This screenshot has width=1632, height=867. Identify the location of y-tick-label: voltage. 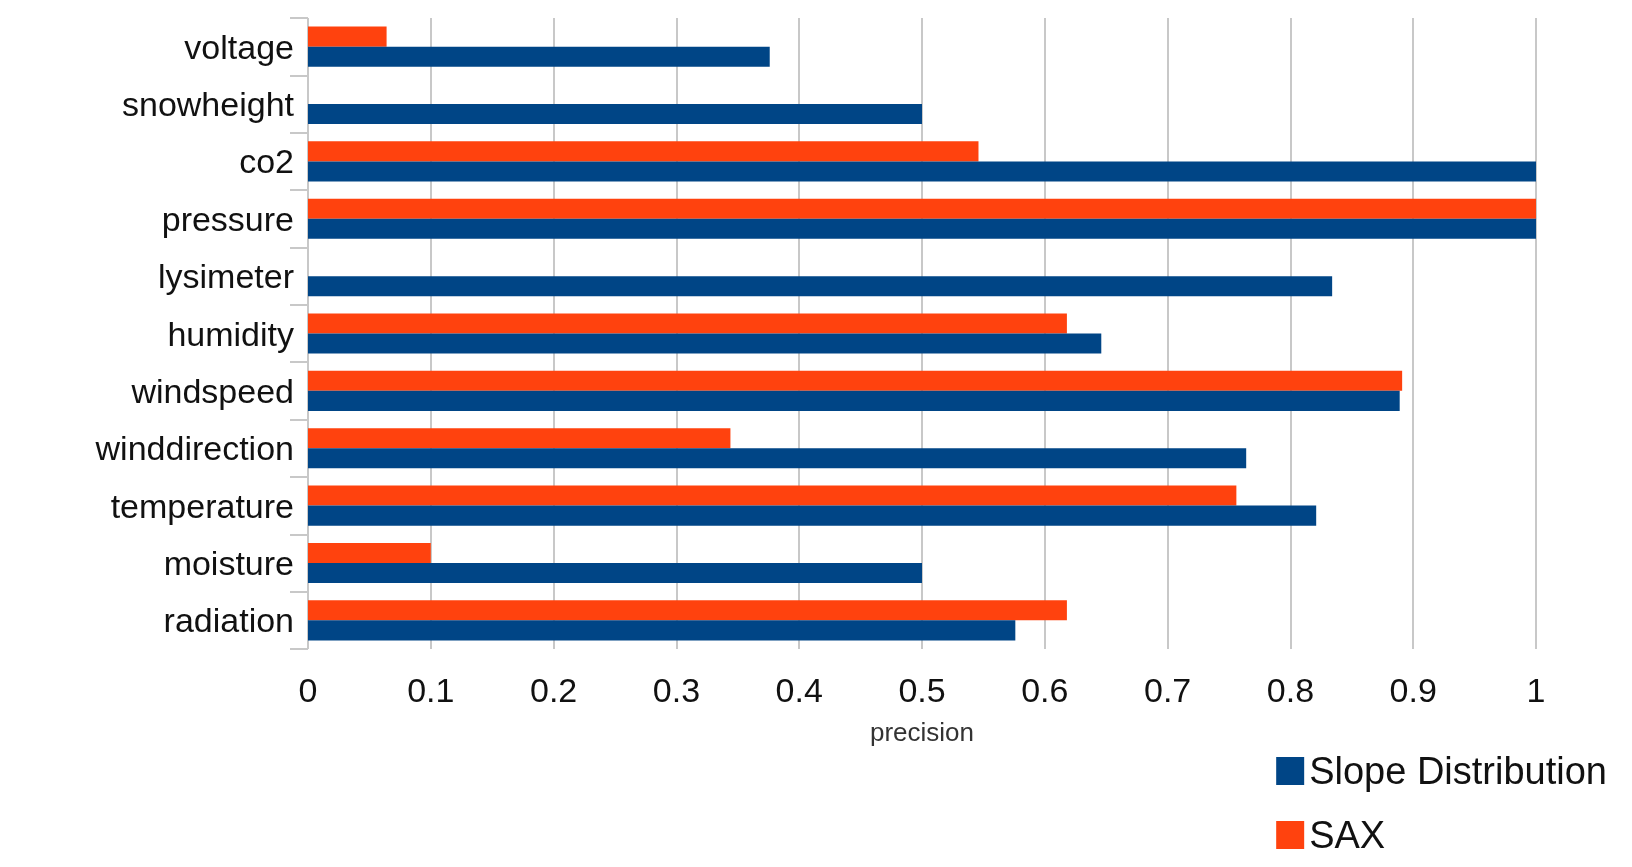
(239, 46).